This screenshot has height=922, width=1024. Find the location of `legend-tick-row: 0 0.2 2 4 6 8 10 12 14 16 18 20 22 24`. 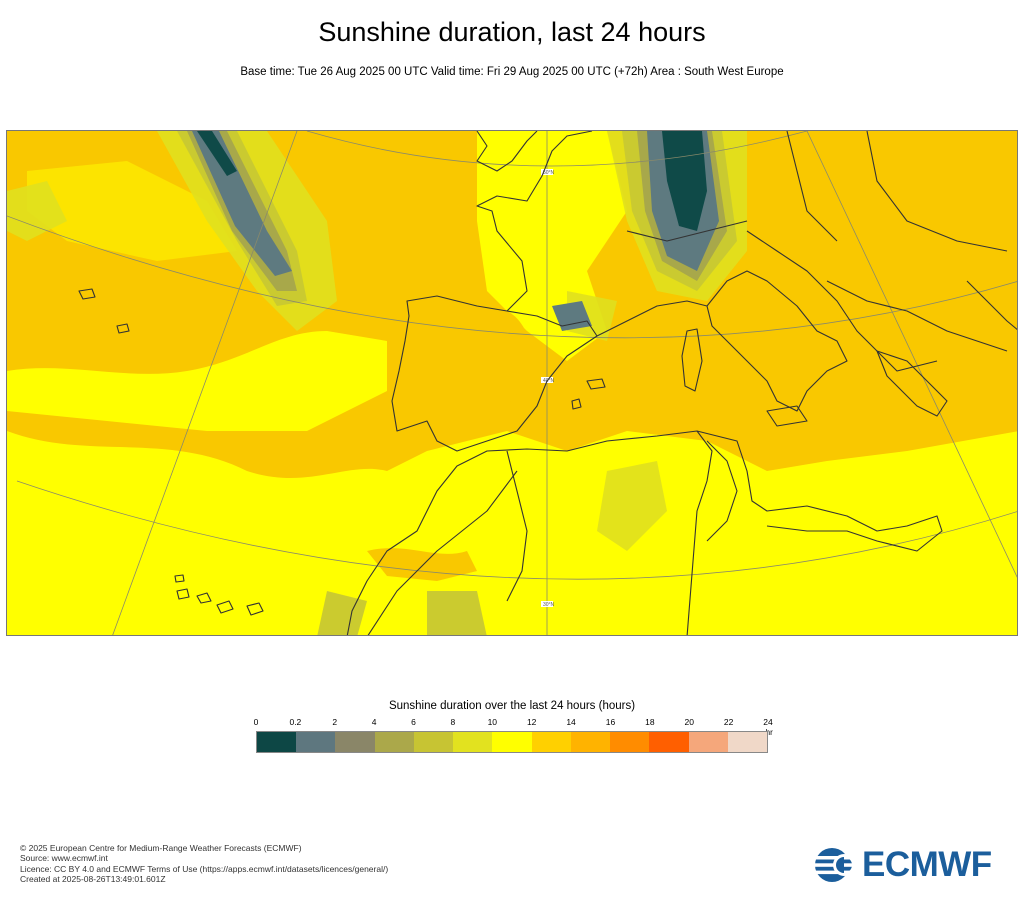

legend-tick-row: 0 0.2 2 4 6 8 10 12 14 16 18 20 22 24 is located at coordinates (512, 723).